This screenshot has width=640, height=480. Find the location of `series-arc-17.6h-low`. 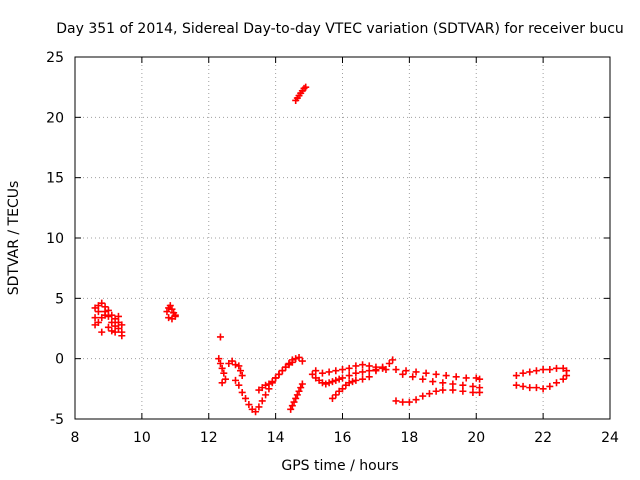

series-arc-17.6h-low is located at coordinates (438, 396).